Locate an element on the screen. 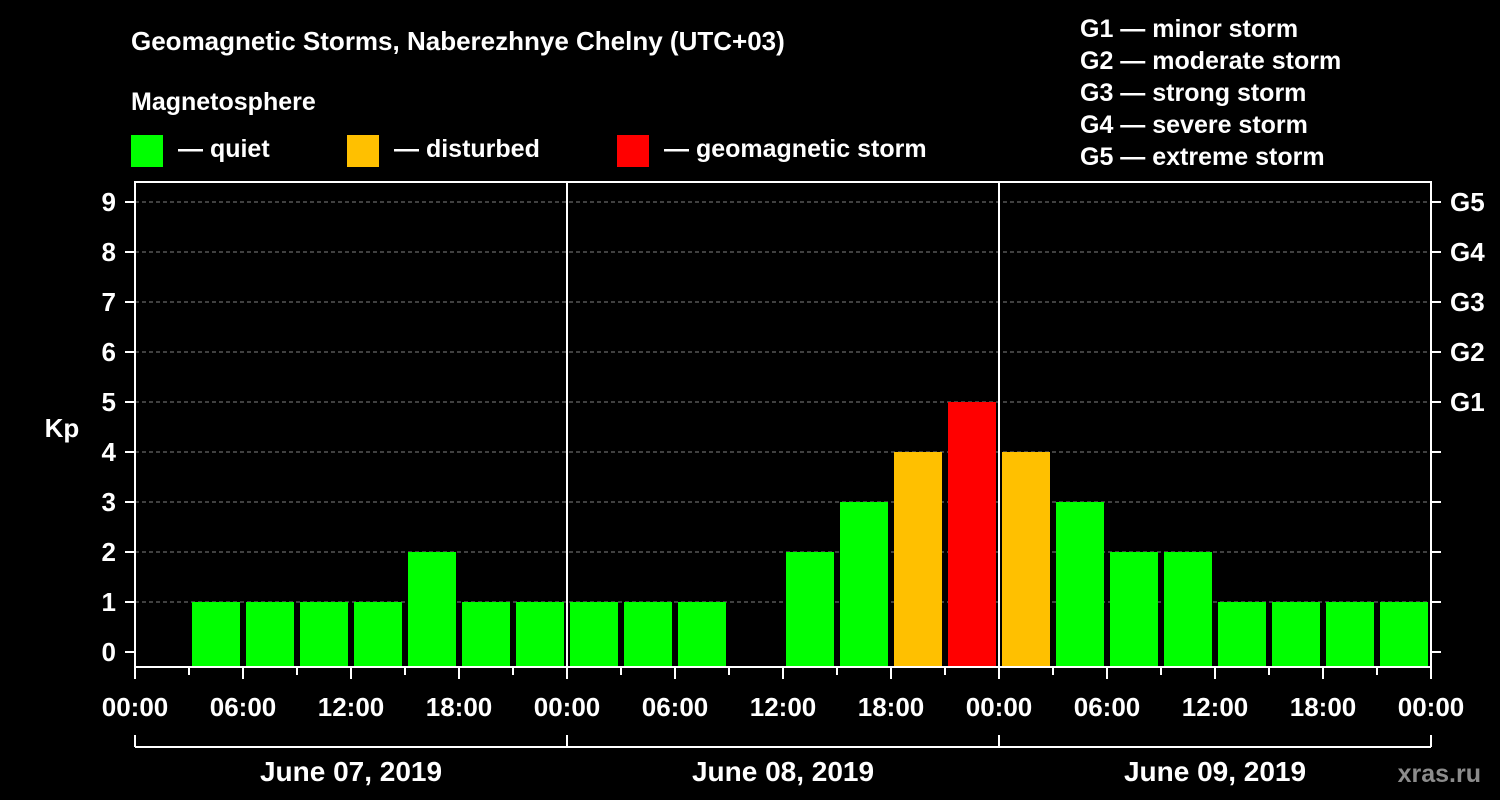  y-axis-label: Kp is located at coordinates (62, 428).